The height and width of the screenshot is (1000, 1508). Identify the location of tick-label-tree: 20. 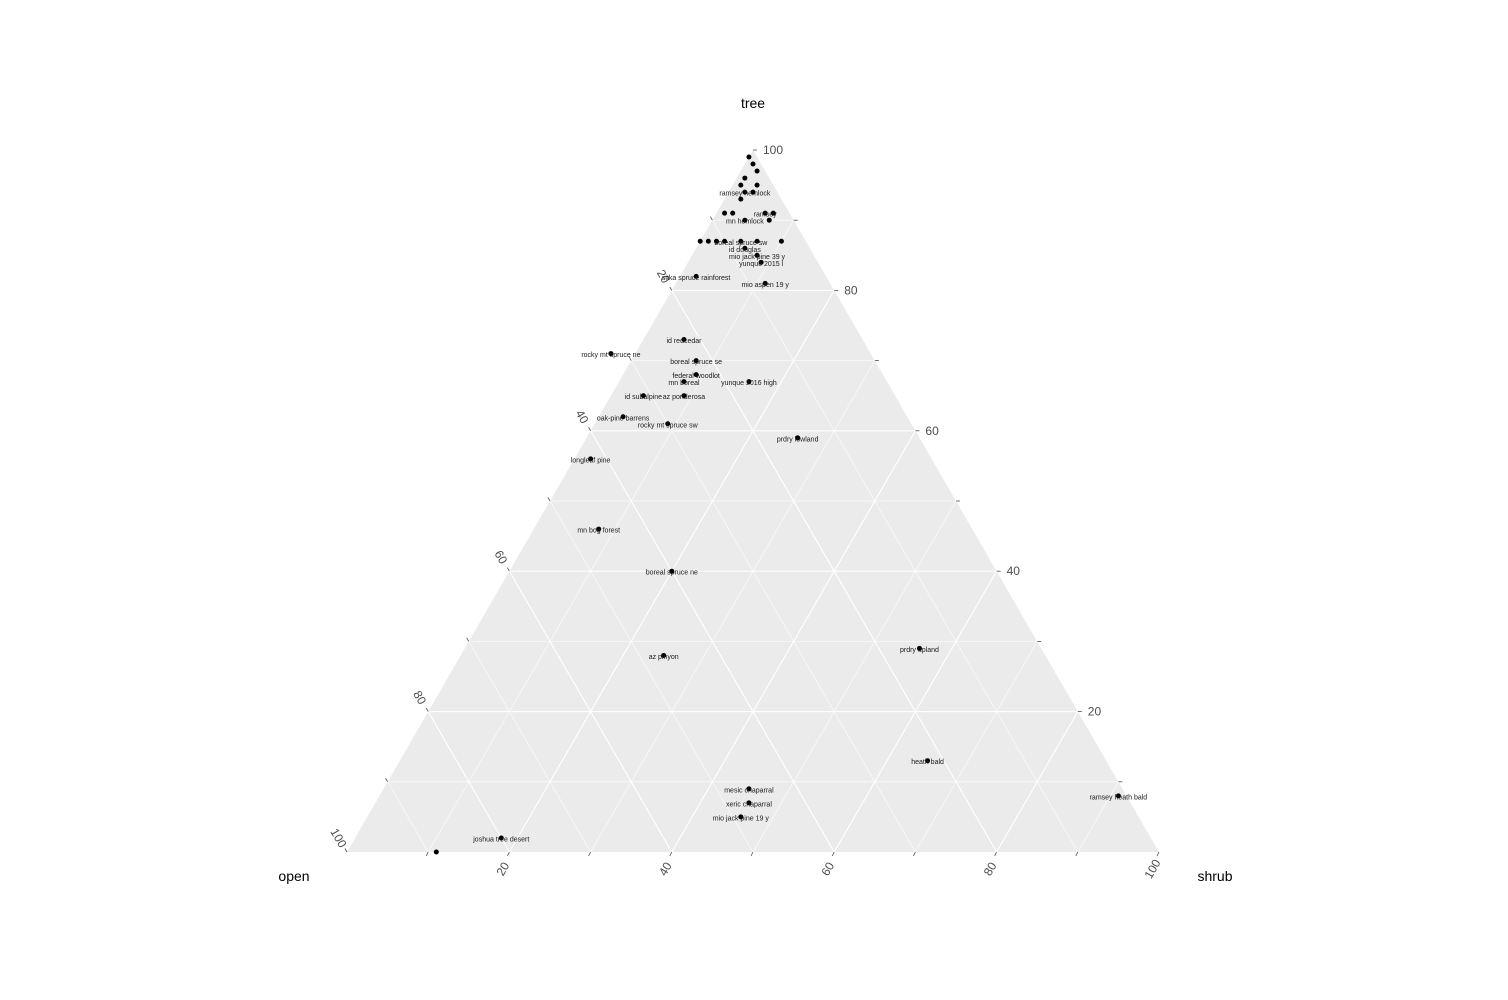
(1095, 712).